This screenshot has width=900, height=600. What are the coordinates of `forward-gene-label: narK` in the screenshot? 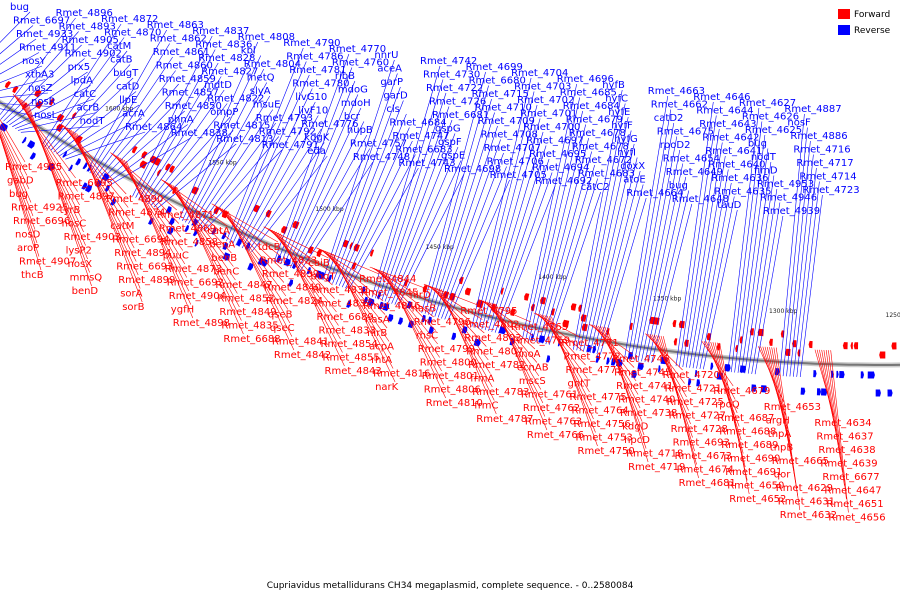 It's located at (387, 387).